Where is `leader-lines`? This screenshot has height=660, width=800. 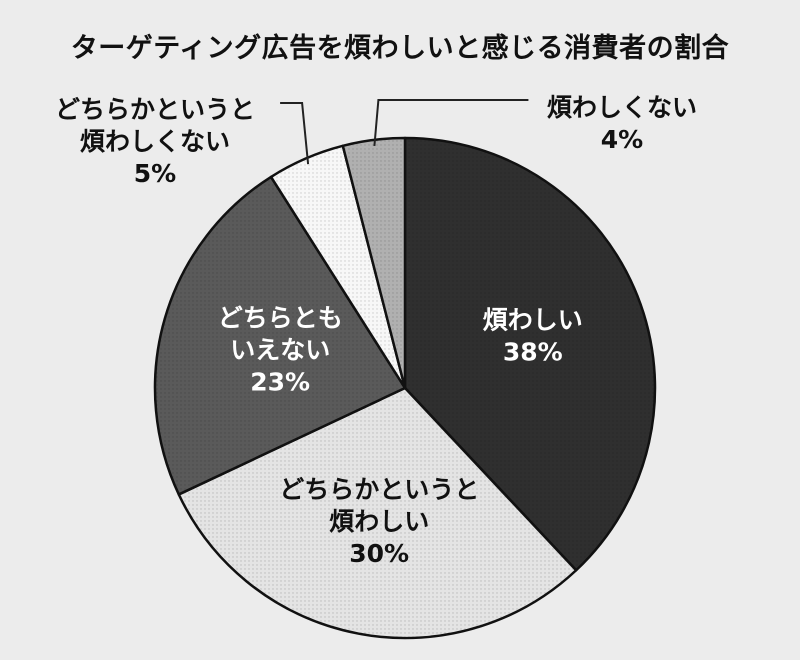
leader-lines is located at coordinates (404, 132).